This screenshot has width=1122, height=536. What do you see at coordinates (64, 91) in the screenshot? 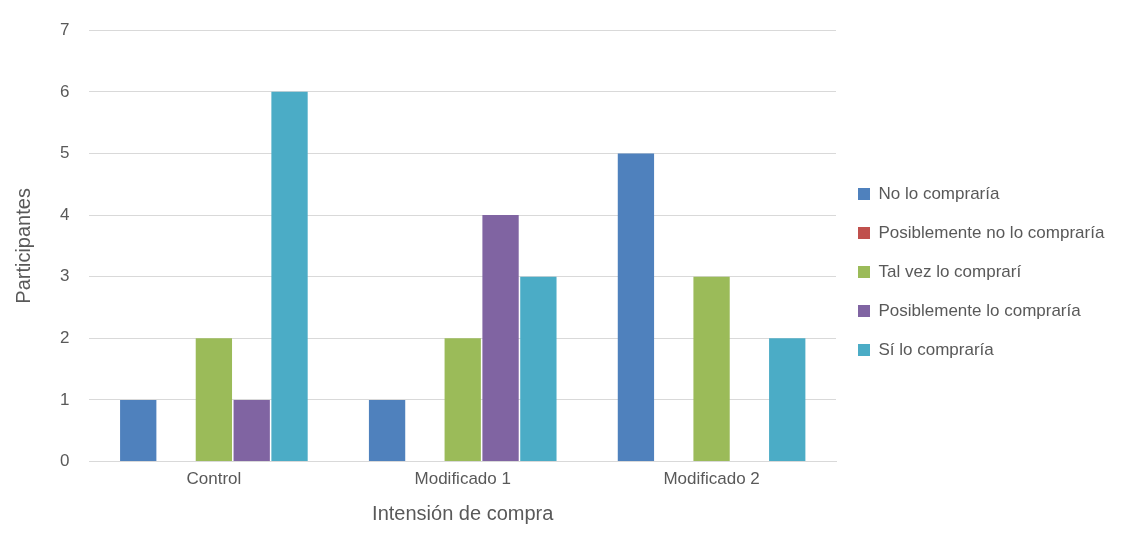
I see `y-tick-label: 6` at bounding box center [64, 91].